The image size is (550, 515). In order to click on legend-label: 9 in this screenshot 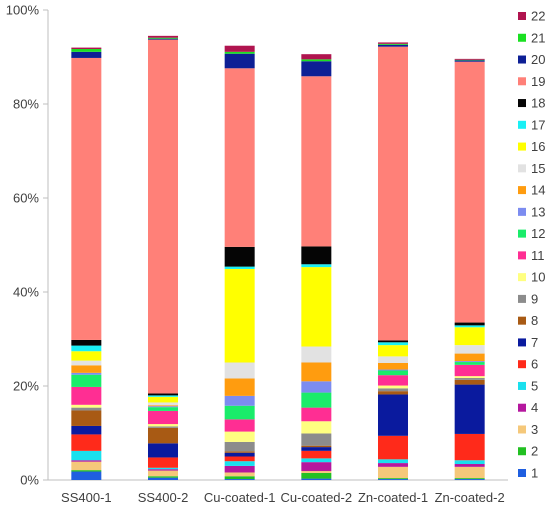, I will do `click(534, 298)`.